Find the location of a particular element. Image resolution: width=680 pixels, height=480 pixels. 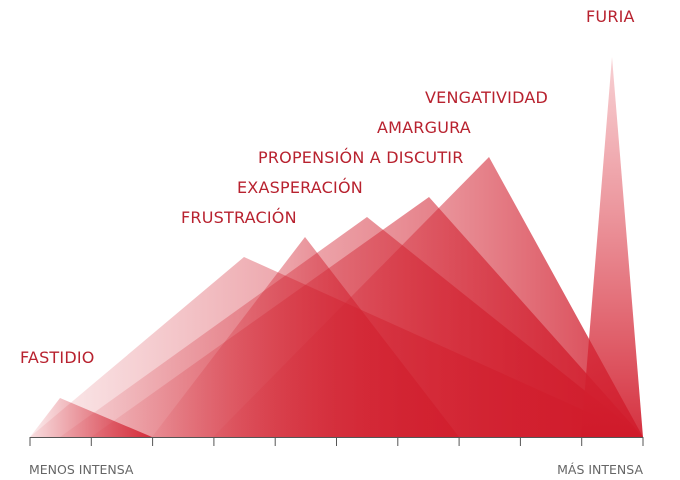

emotion-label: FRUSTRACIÓN is located at coordinates (239, 217).